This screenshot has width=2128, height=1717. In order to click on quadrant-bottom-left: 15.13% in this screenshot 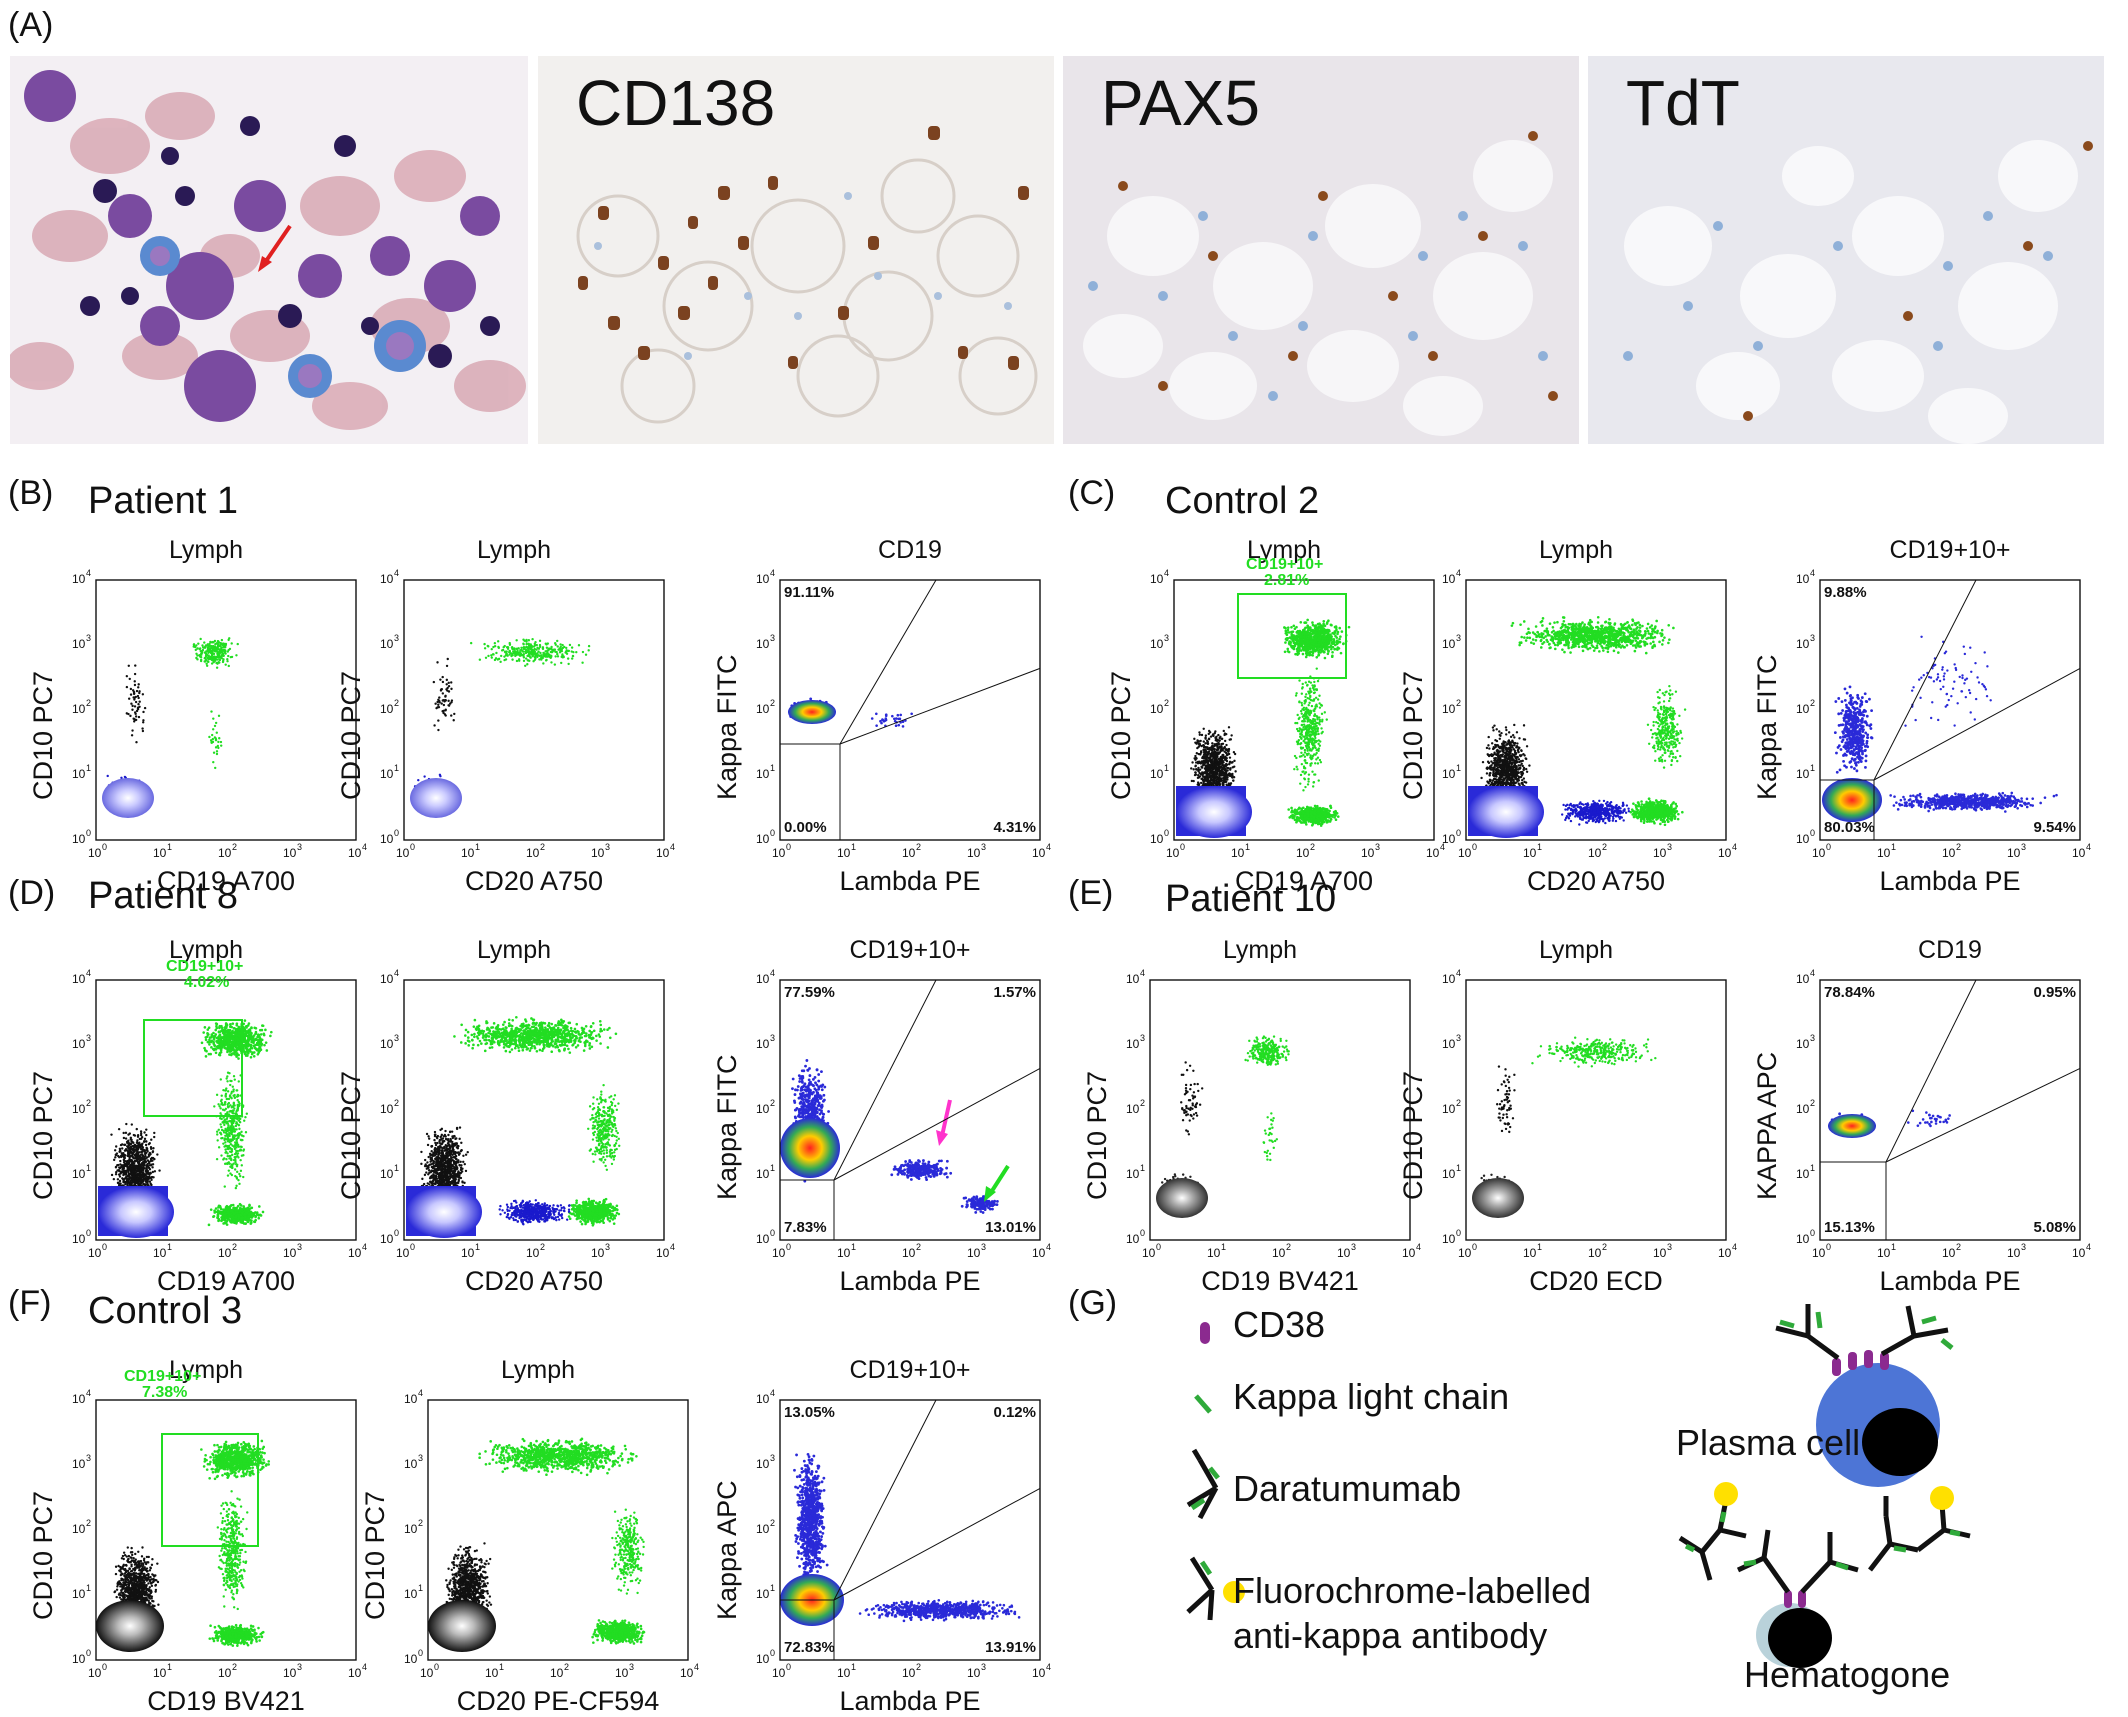, I will do `click(1849, 1227)`.